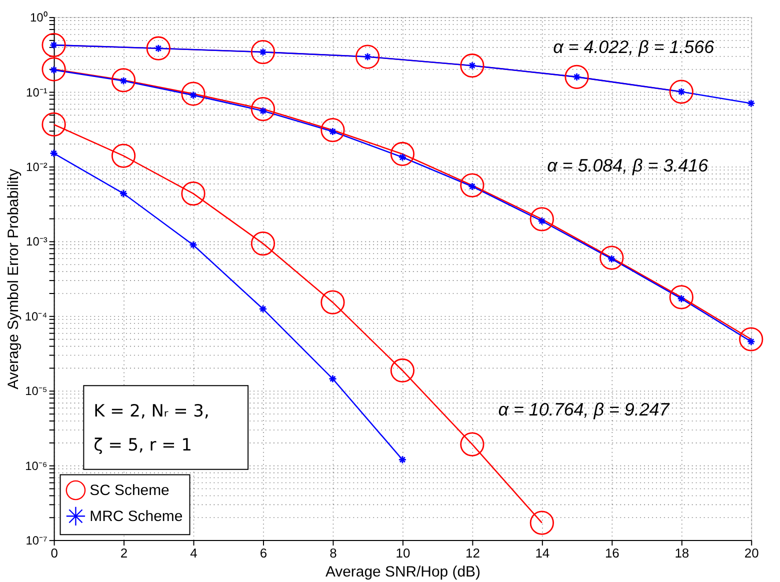  I want to click on annotation: ζ = 5, r = 1, so click(143, 444).